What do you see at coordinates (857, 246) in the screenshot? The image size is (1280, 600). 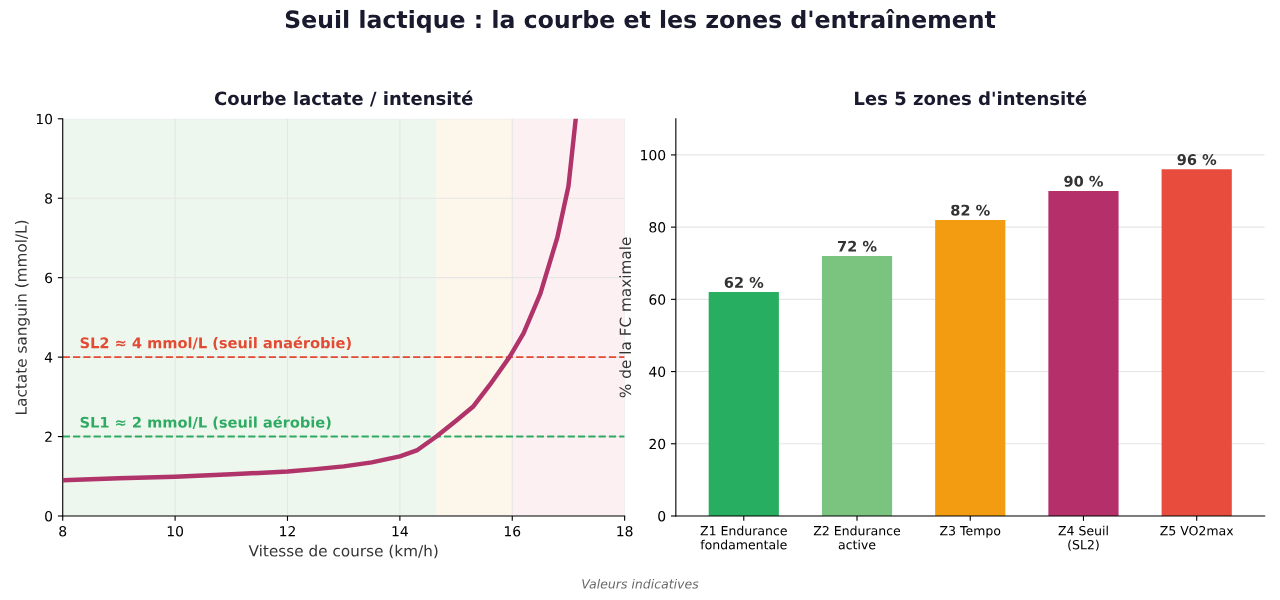 I see `data-label: 72 %` at bounding box center [857, 246].